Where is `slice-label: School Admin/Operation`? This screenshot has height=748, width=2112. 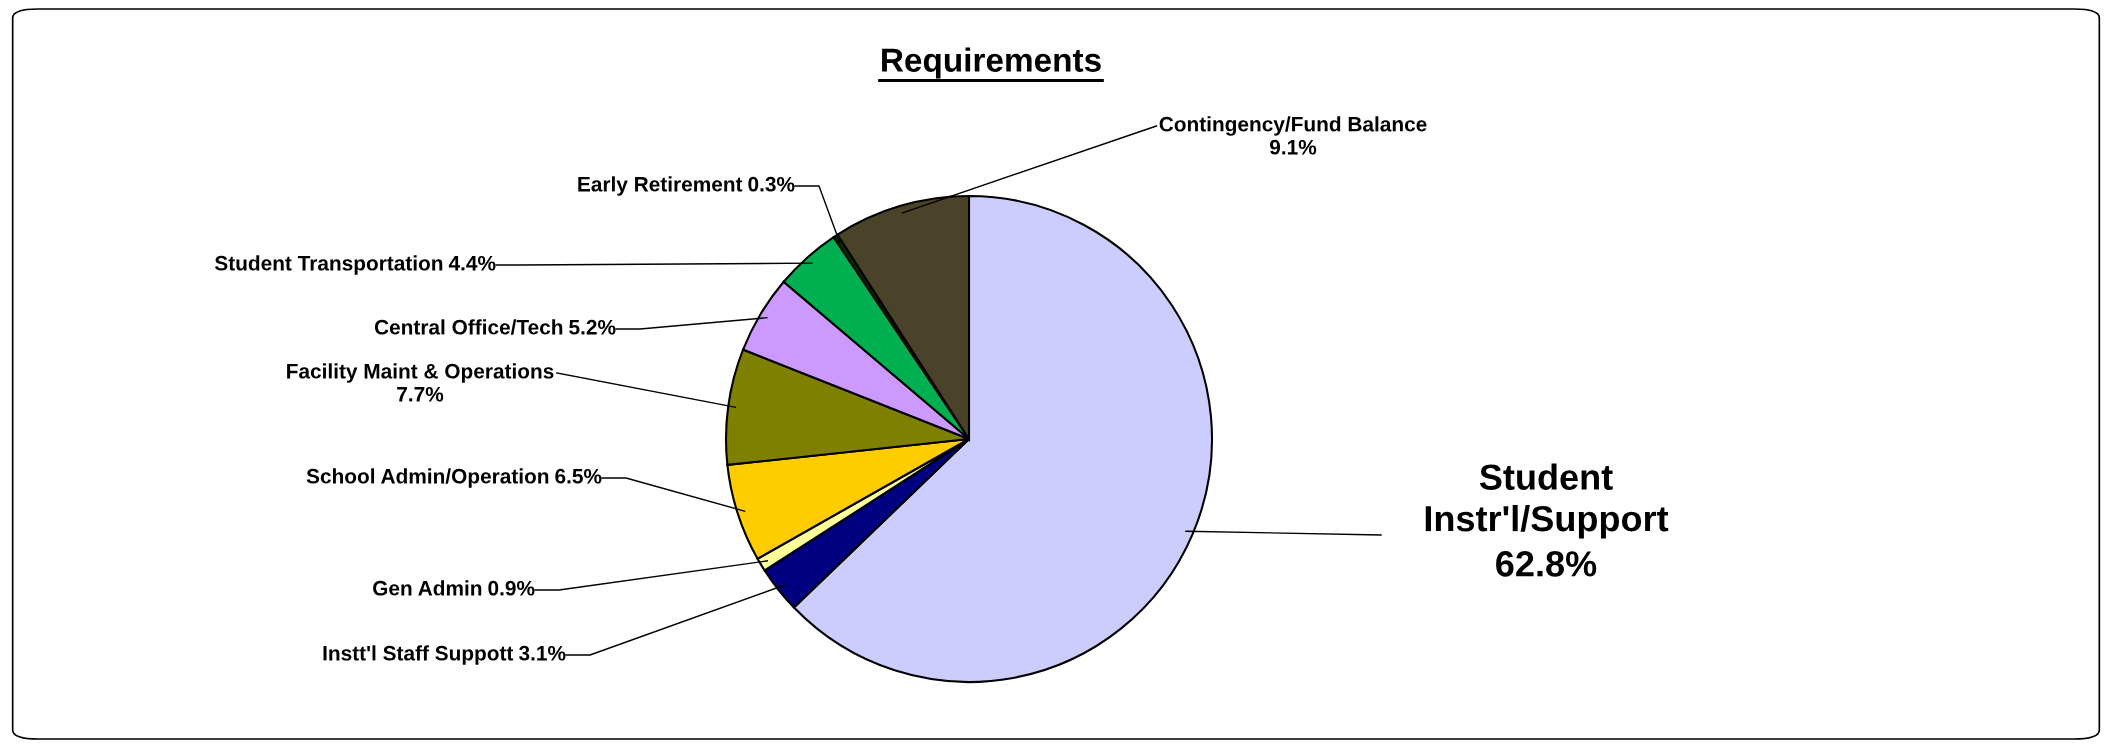 slice-label: School Admin/Operation is located at coordinates (427, 478).